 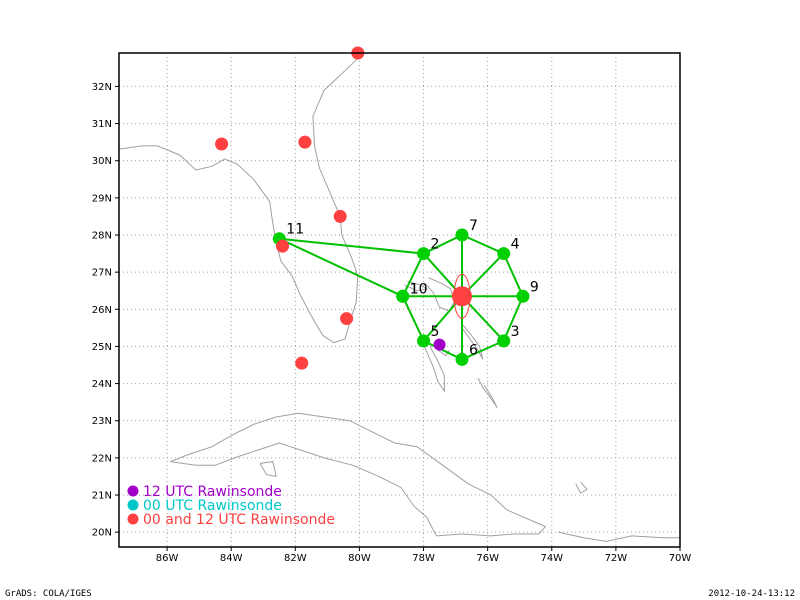 What do you see at coordinates (102, 236) in the screenshot?
I see `lat-tick-label: 28N` at bounding box center [102, 236].